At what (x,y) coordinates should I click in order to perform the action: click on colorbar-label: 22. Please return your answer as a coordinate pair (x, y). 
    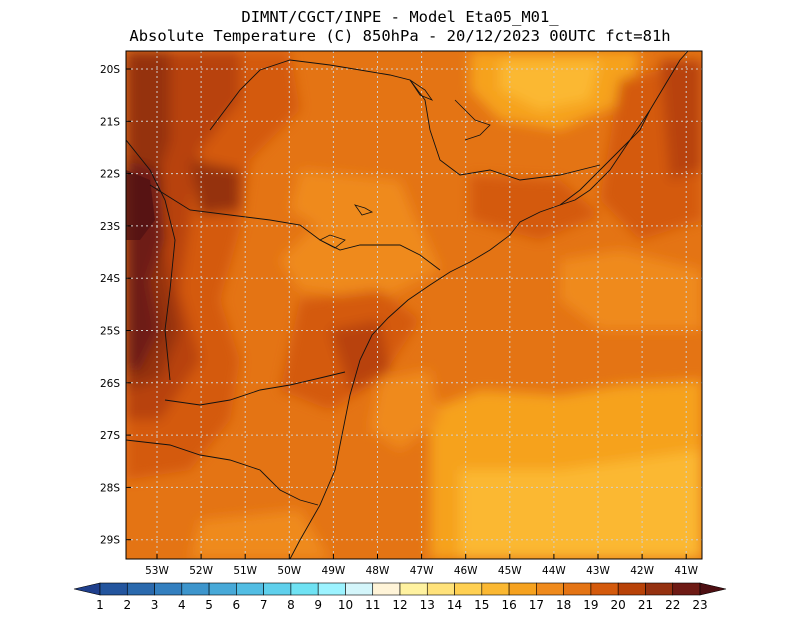
    Looking at the image, I should click on (672, 605).